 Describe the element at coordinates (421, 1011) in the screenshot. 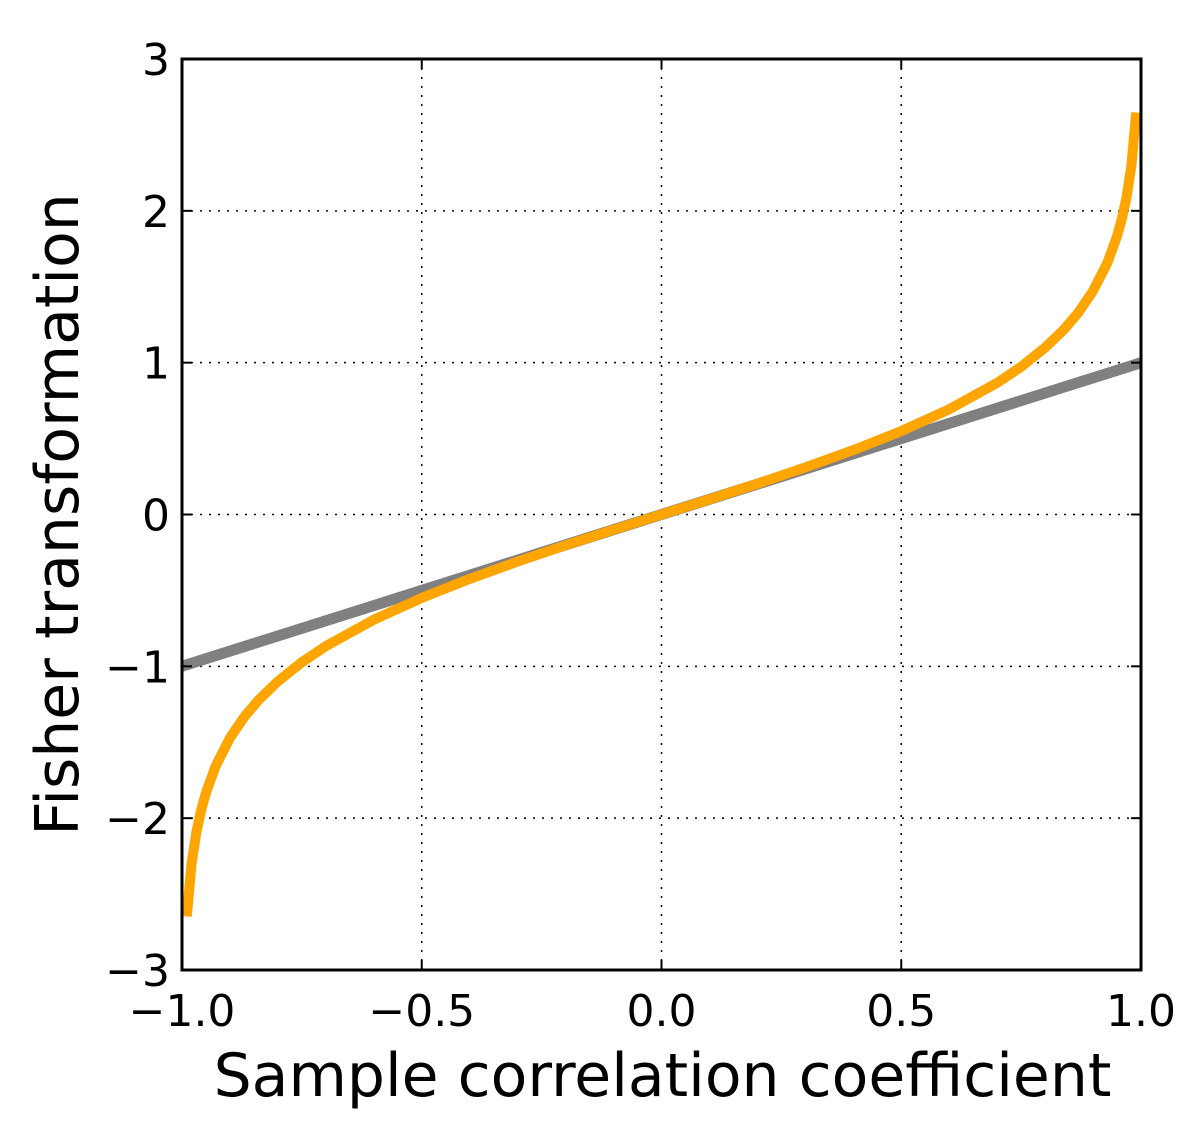

I see `x-tick-label: −0.5` at that location.